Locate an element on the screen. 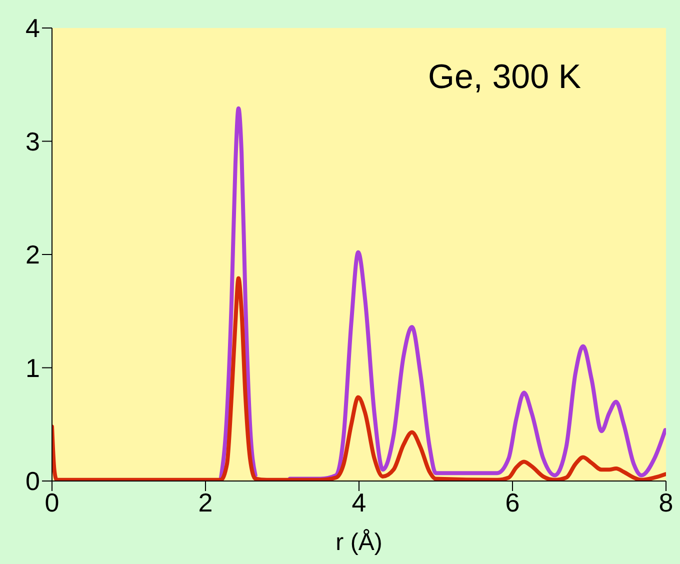 Image resolution: width=680 pixels, height=564 pixels. x-axis-title: r (Å) is located at coordinates (359, 542).